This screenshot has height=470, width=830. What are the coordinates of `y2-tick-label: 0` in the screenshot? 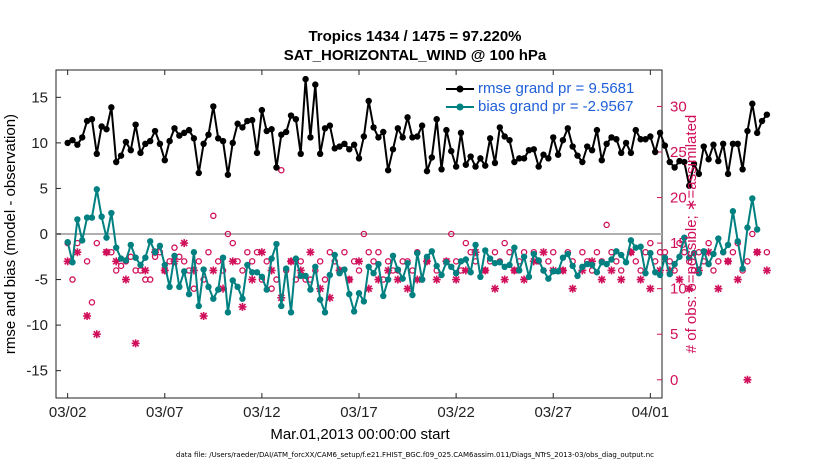 It's located at (674, 380).